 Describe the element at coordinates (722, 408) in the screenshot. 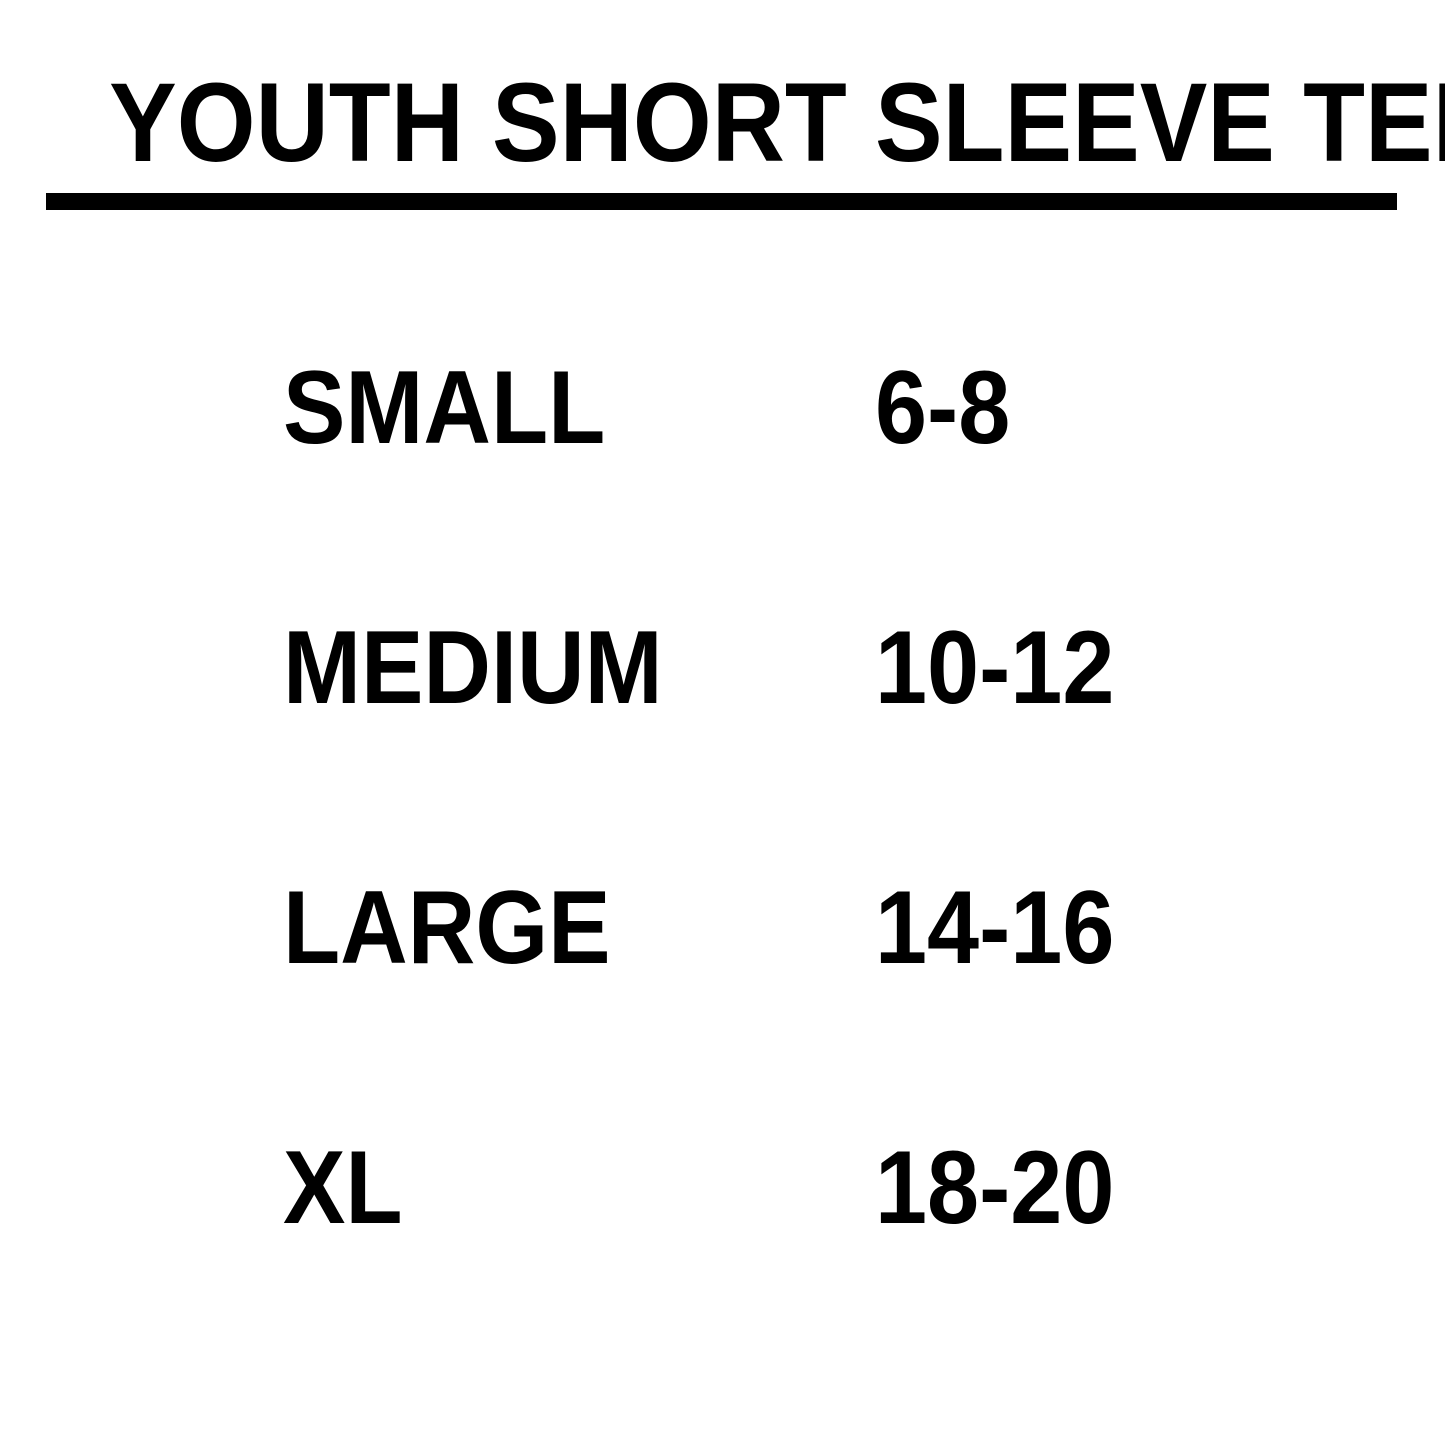

I see `table-row: SMALL 6-8` at that location.